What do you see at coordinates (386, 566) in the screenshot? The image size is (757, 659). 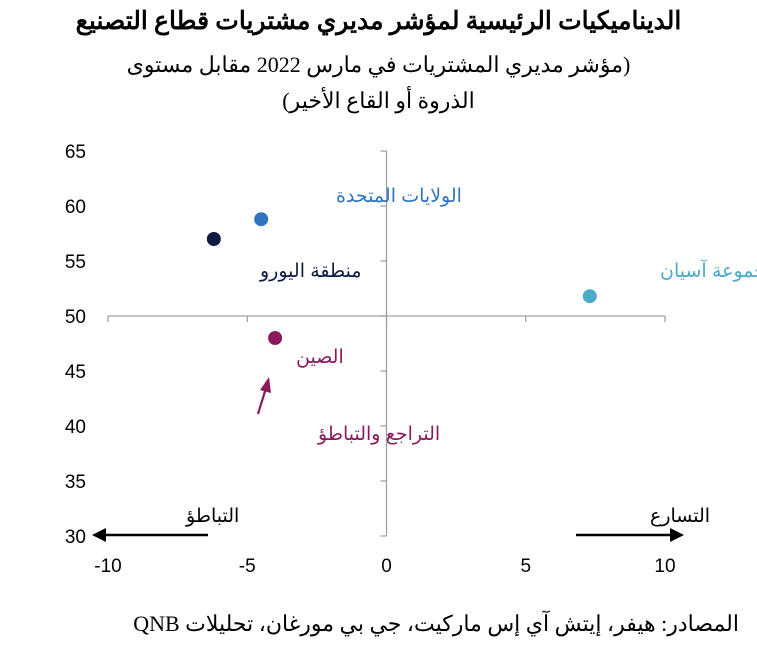 I see `x-tick-label: 0` at bounding box center [386, 566].